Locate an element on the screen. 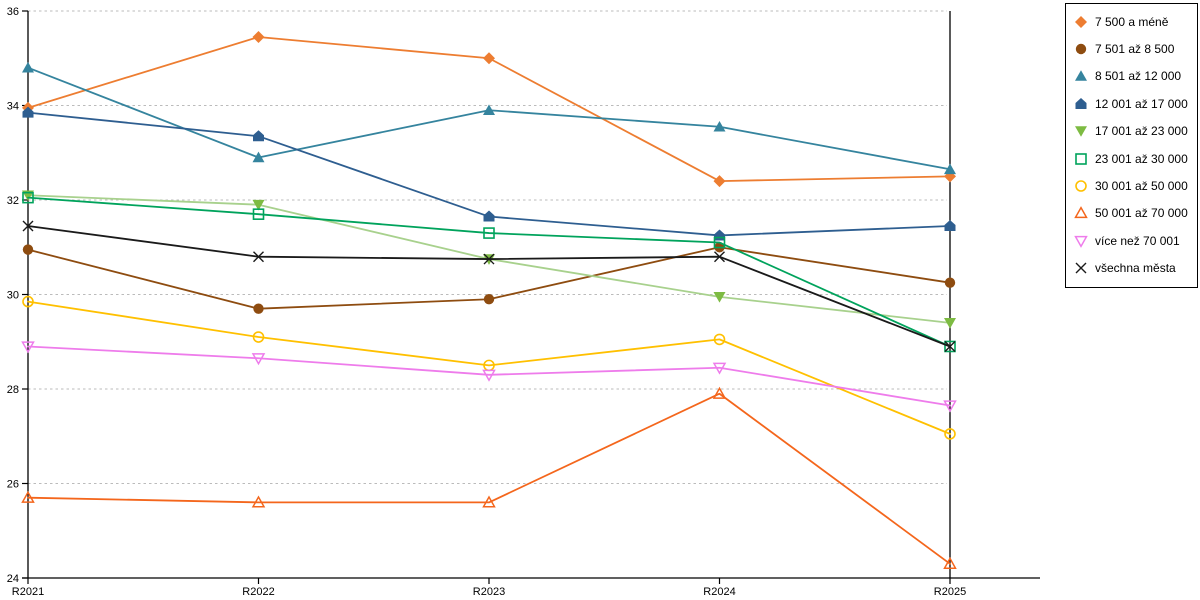 Image resolution: width=1200 pixels, height=600 pixels. legend-item: 50 001 až 70 000 is located at coordinates (1131, 213).